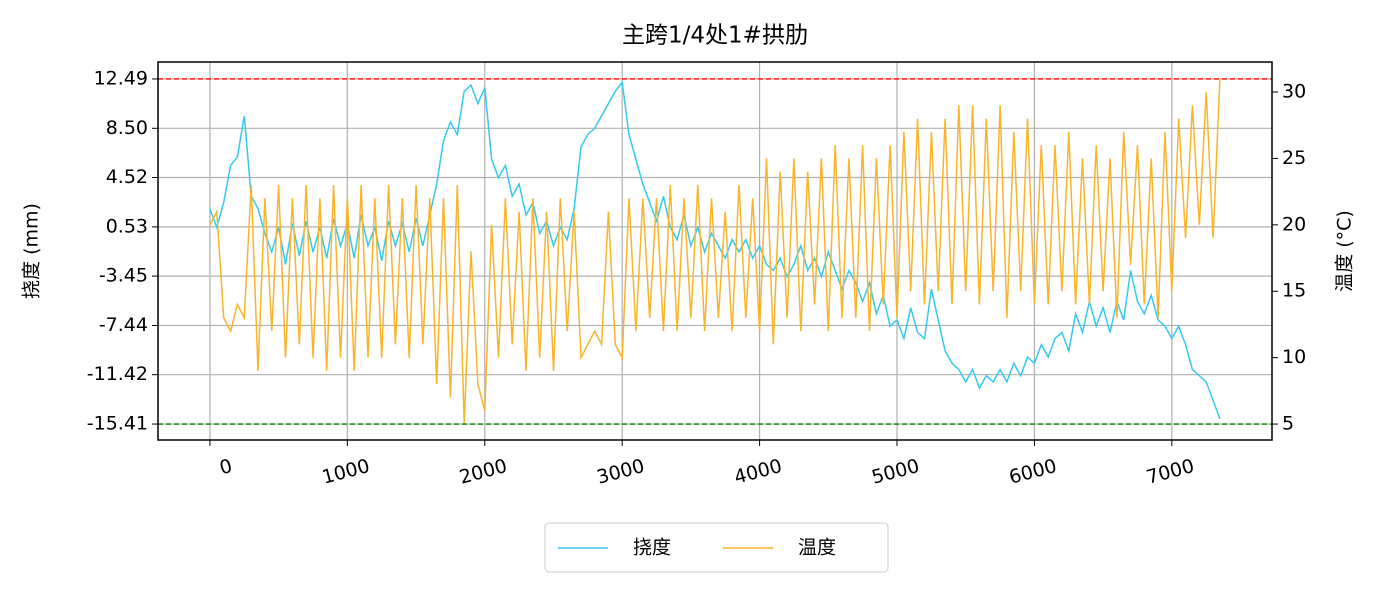  What do you see at coordinates (716, 547) in the screenshot?
I see `legend-box` at bounding box center [716, 547].